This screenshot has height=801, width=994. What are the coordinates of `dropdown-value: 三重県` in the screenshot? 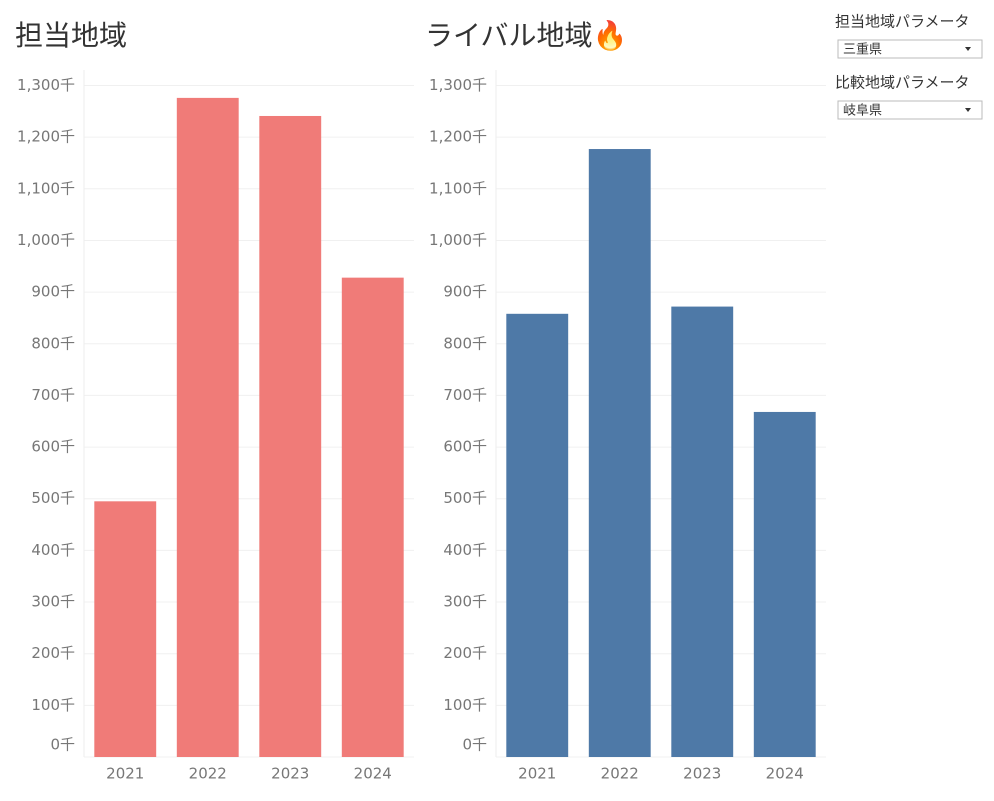 It's located at (862, 50).